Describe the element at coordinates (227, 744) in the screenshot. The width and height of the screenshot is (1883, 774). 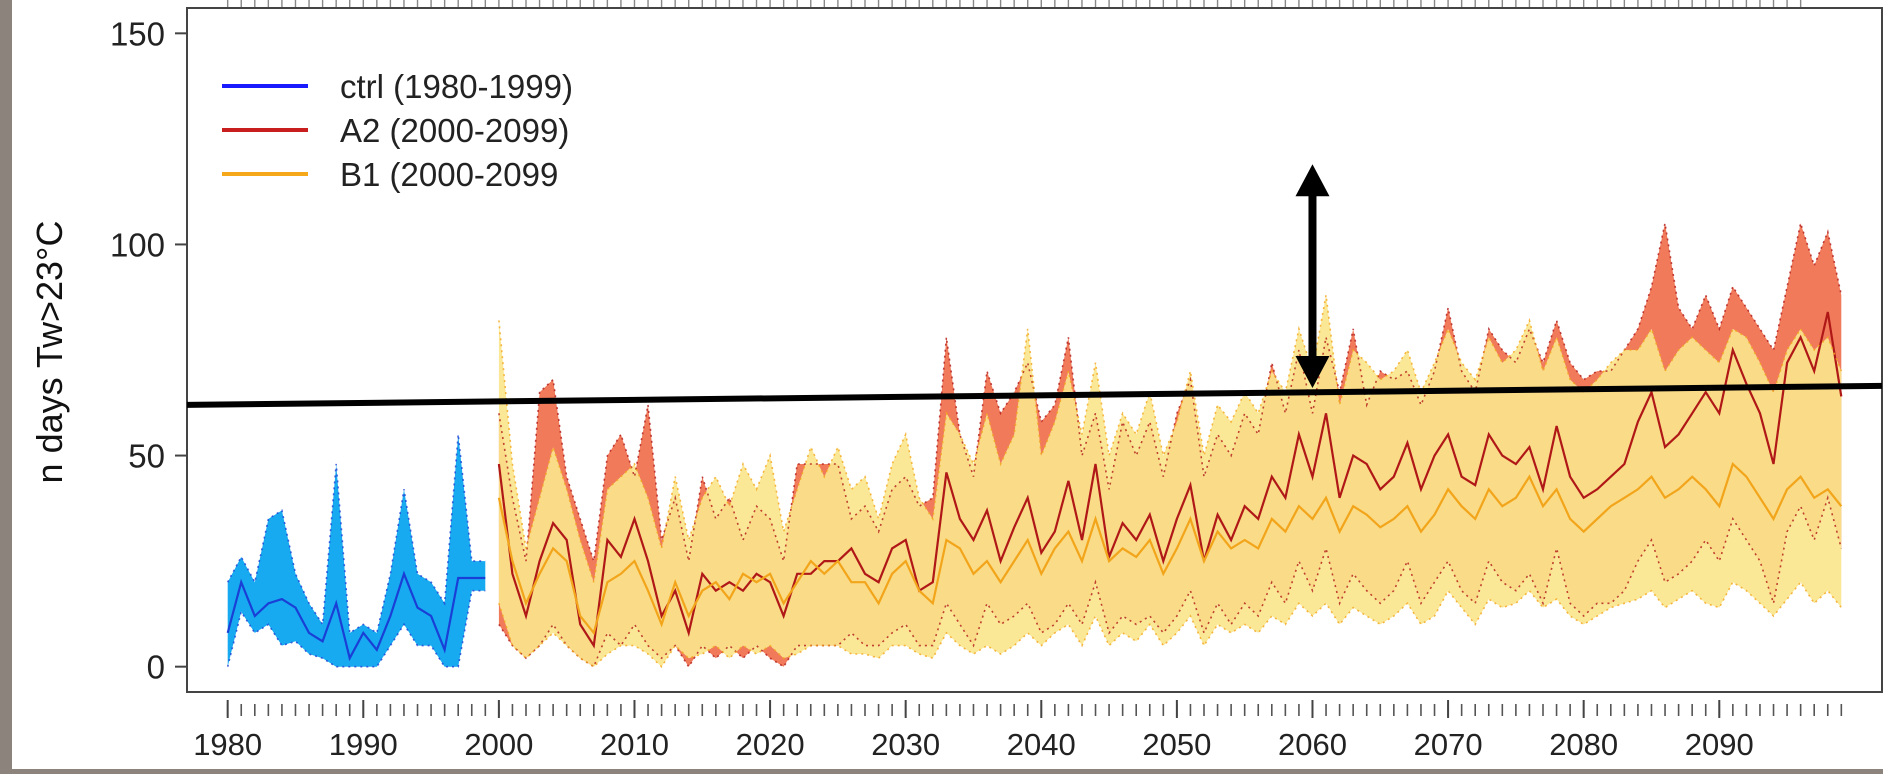
I see `x-tick-label: 1980` at that location.